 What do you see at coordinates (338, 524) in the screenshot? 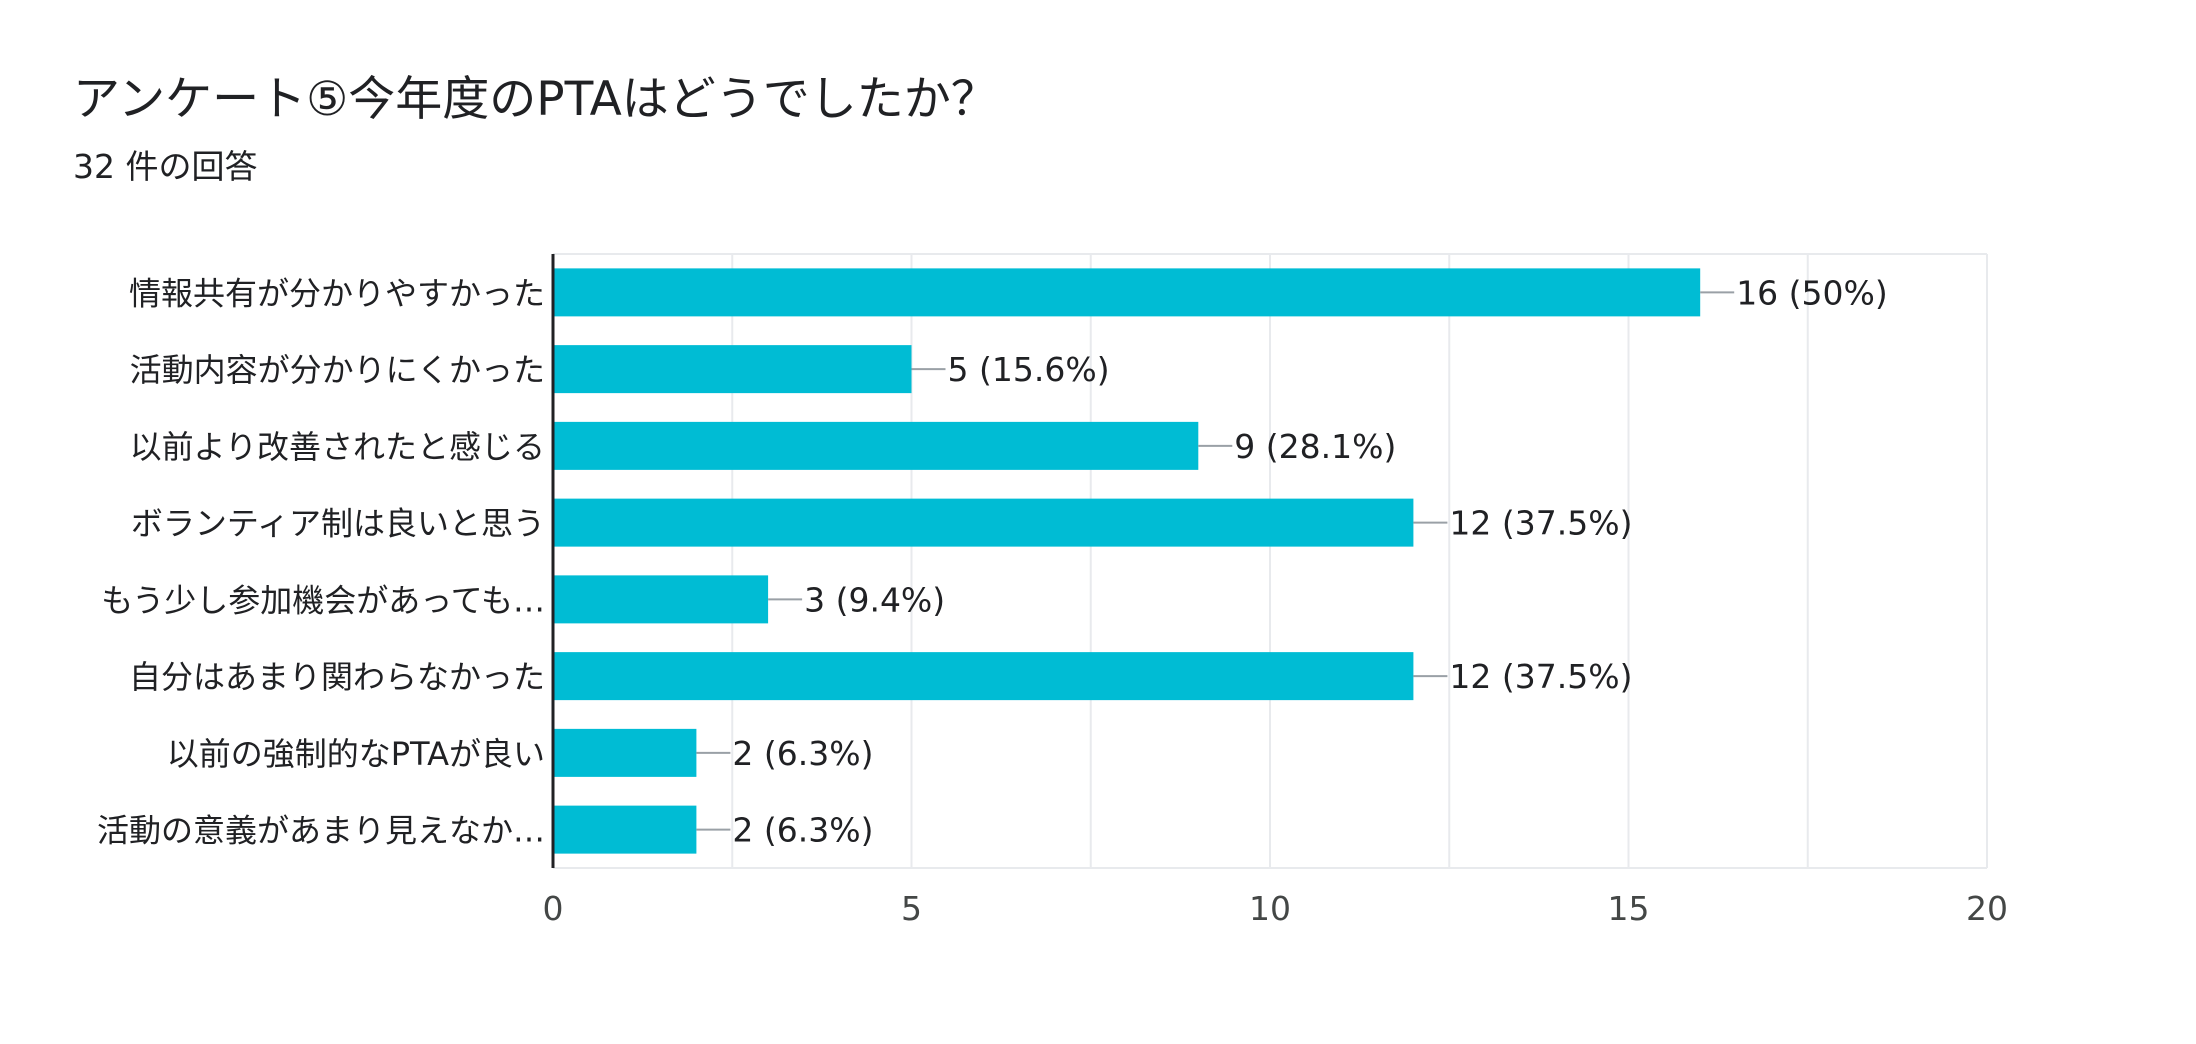
I see `category-label: ボランティア制は良いと思う` at bounding box center [338, 524].